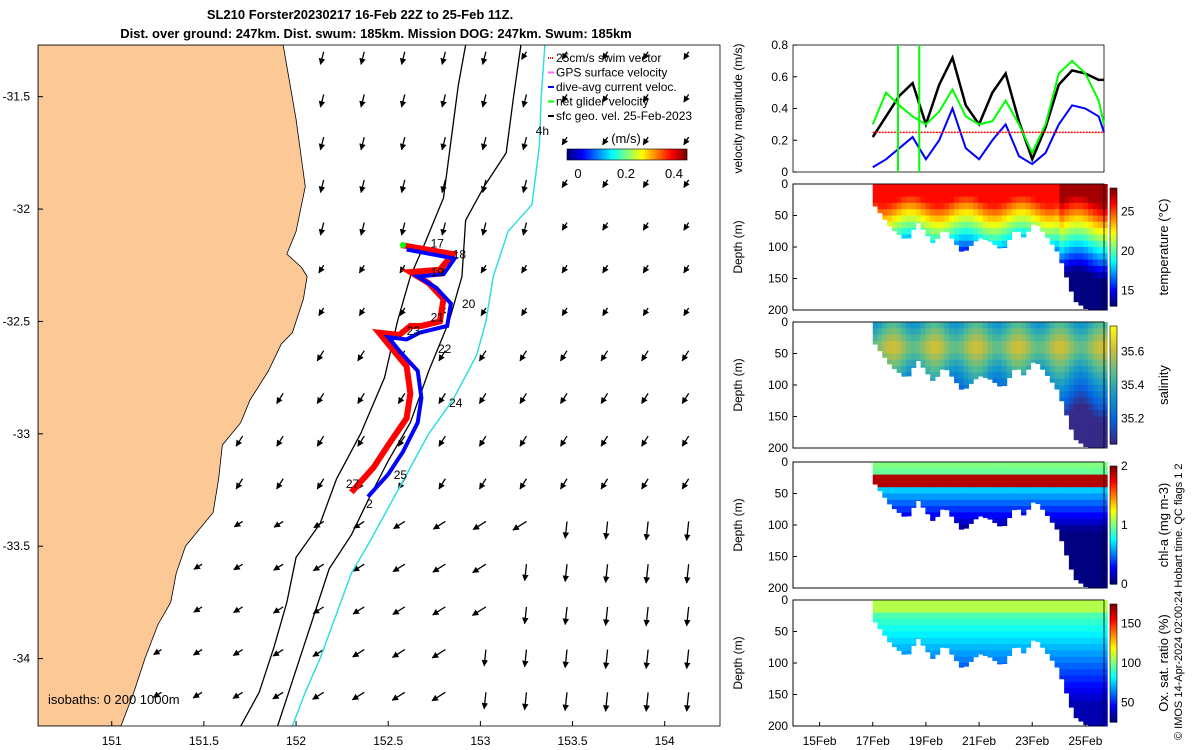 The width and height of the screenshot is (1200, 750). What do you see at coordinates (577, 173) in the screenshot?
I see `colorbar-tick-label: 0` at bounding box center [577, 173].